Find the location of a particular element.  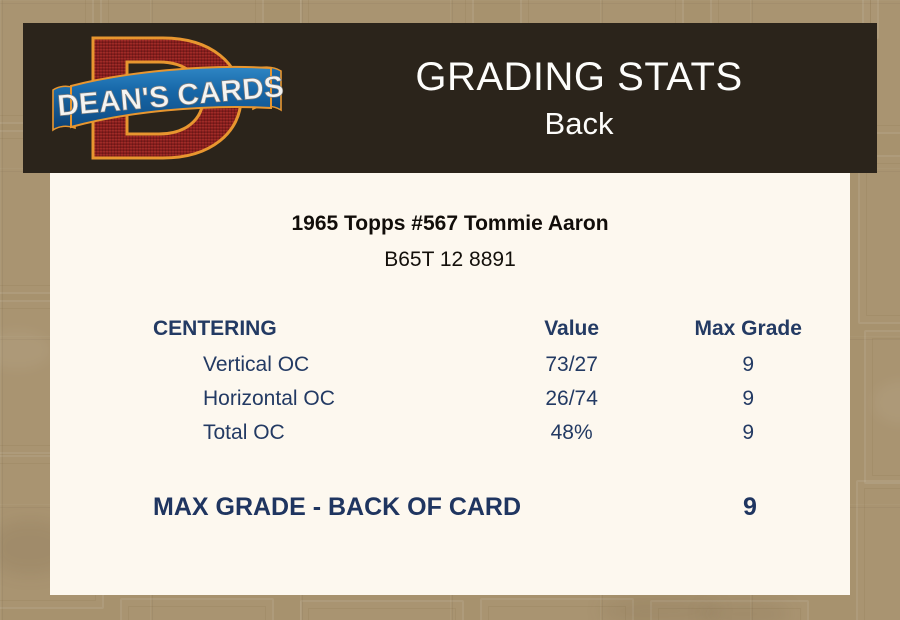

card-title: 1965 Topps #567 Tommie Aaron is located at coordinates (450, 223).